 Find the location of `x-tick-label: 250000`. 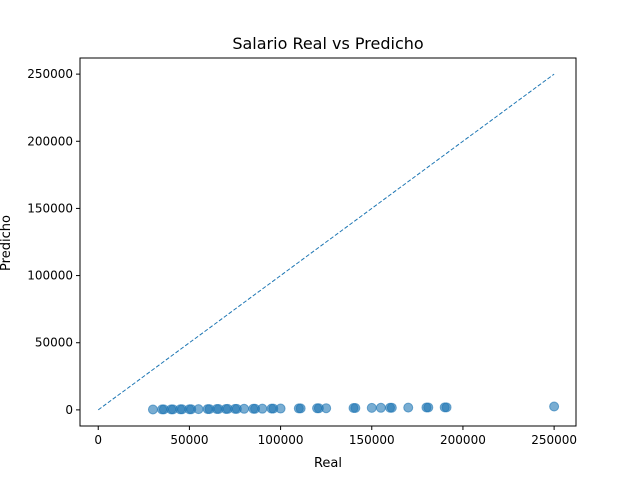

x-tick-label: 250000 is located at coordinates (554, 440).